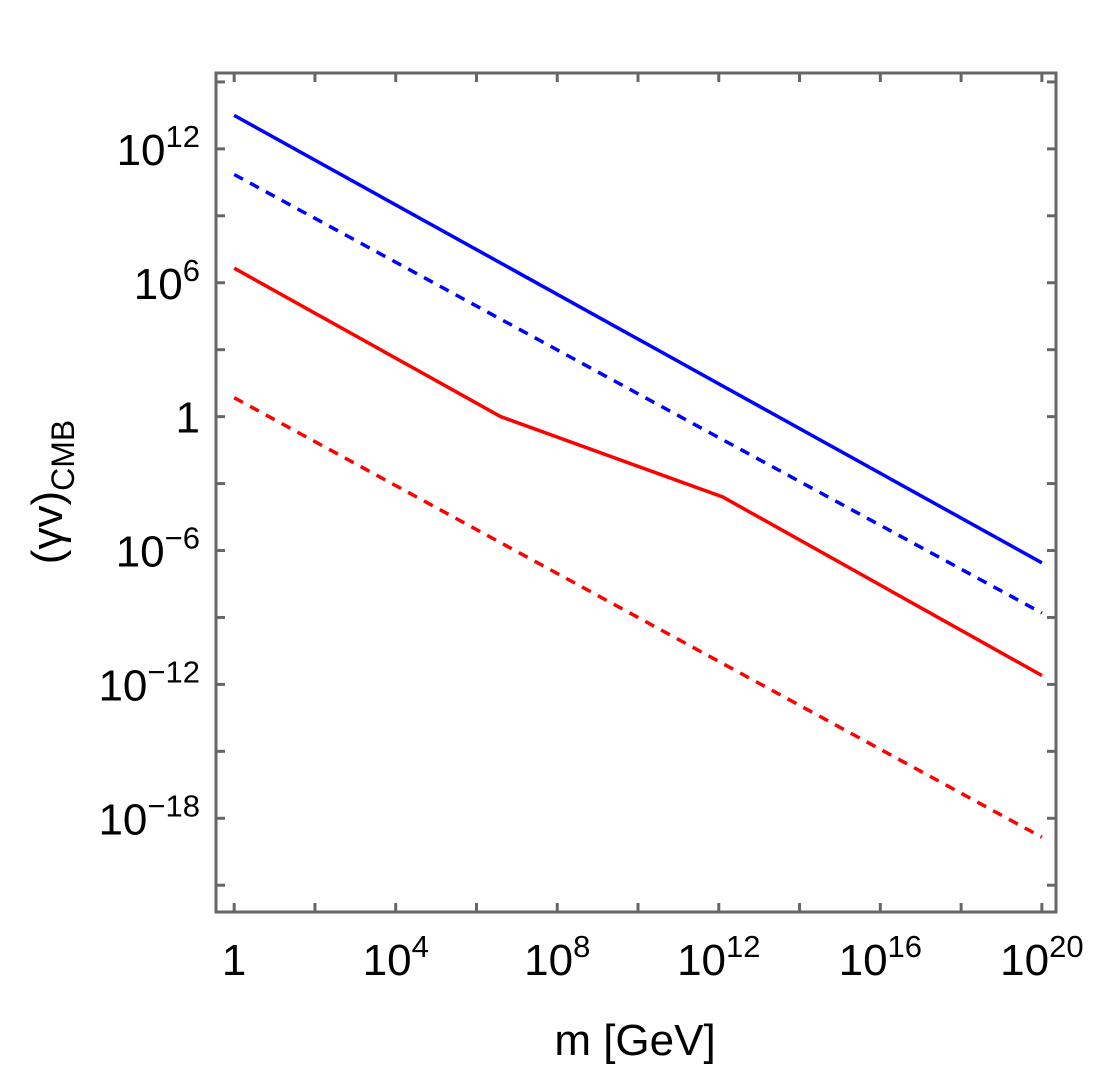 Image resolution: width=1095 pixels, height=1069 pixels. I want to click on x-tick-label-exp: 8, so click(581, 946).